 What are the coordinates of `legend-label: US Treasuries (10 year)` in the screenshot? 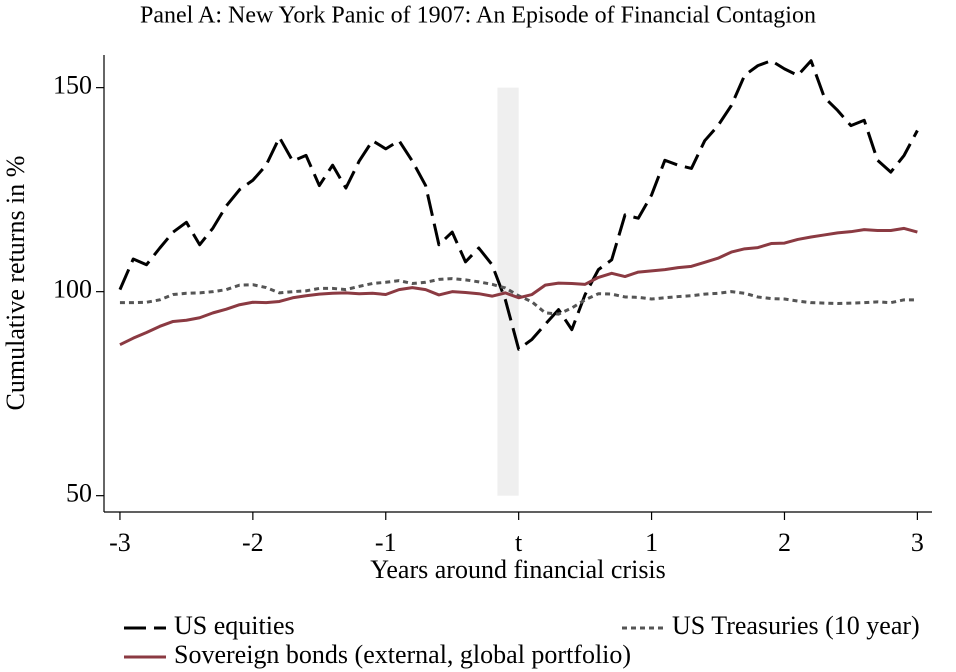 It's located at (796, 625).